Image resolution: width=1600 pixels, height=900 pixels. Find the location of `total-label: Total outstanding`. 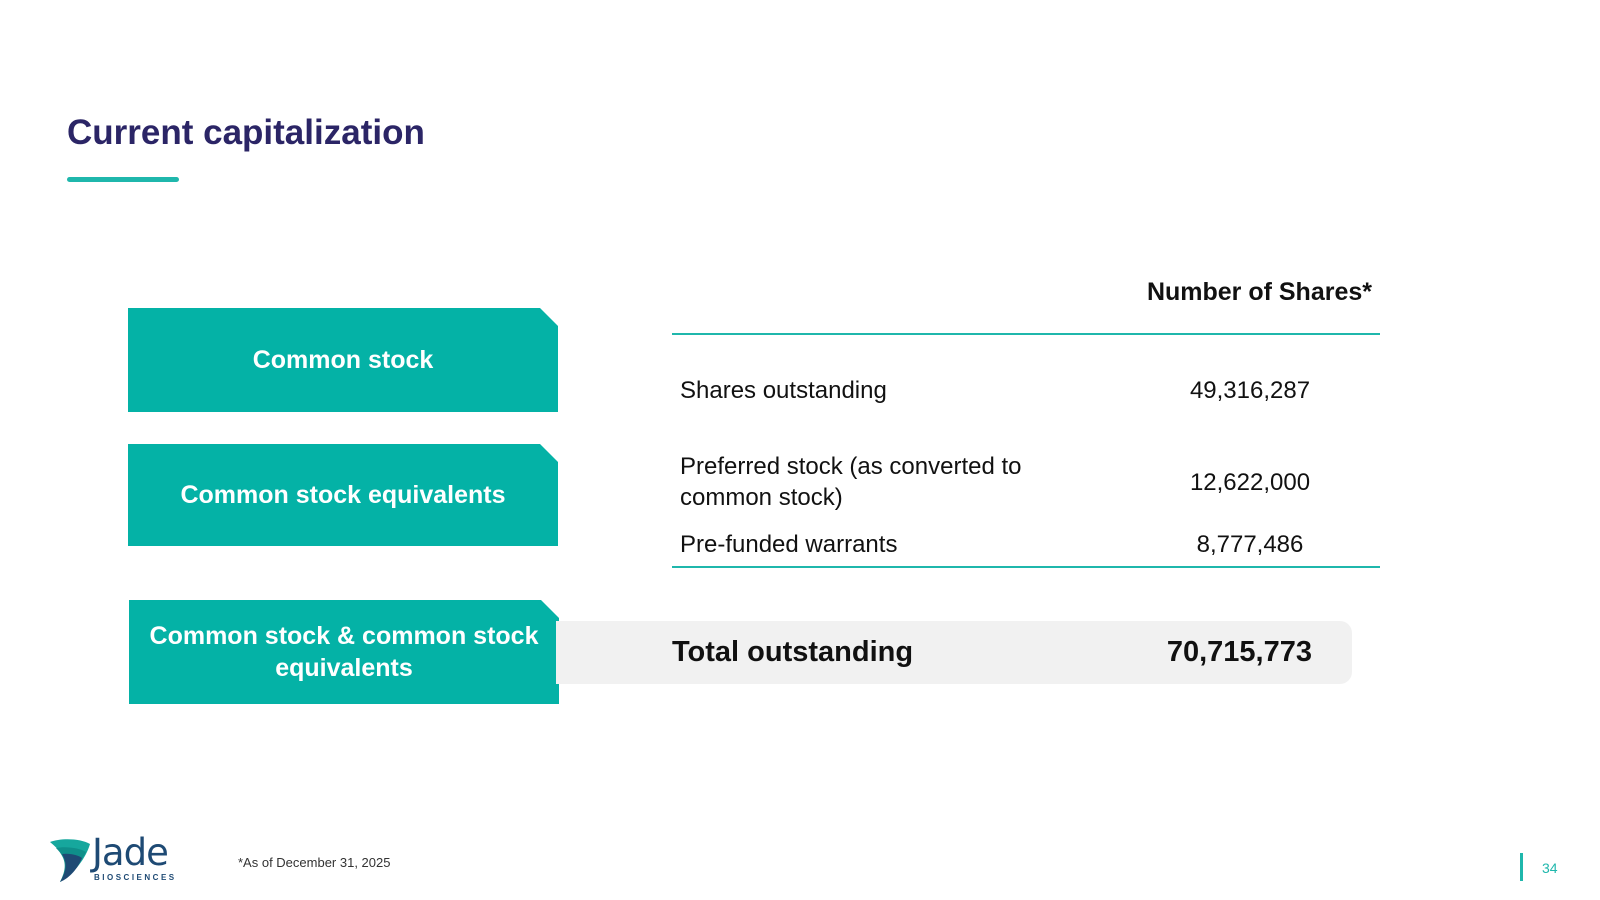

total-label: Total outstanding is located at coordinates (793, 652).